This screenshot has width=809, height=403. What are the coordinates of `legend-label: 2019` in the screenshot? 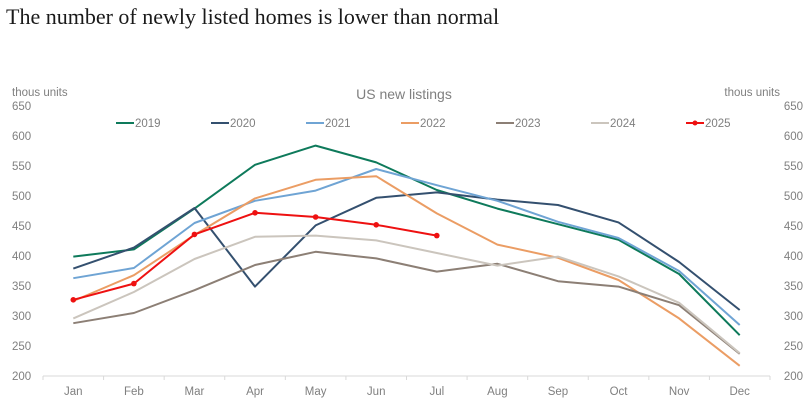 It's located at (148, 124).